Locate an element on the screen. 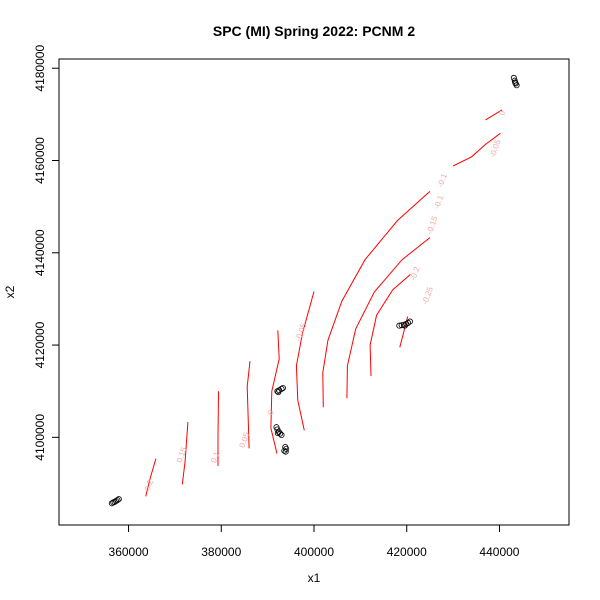 The image size is (600, 600). y-tick-label-2: 4140000 is located at coordinates (40, 252).